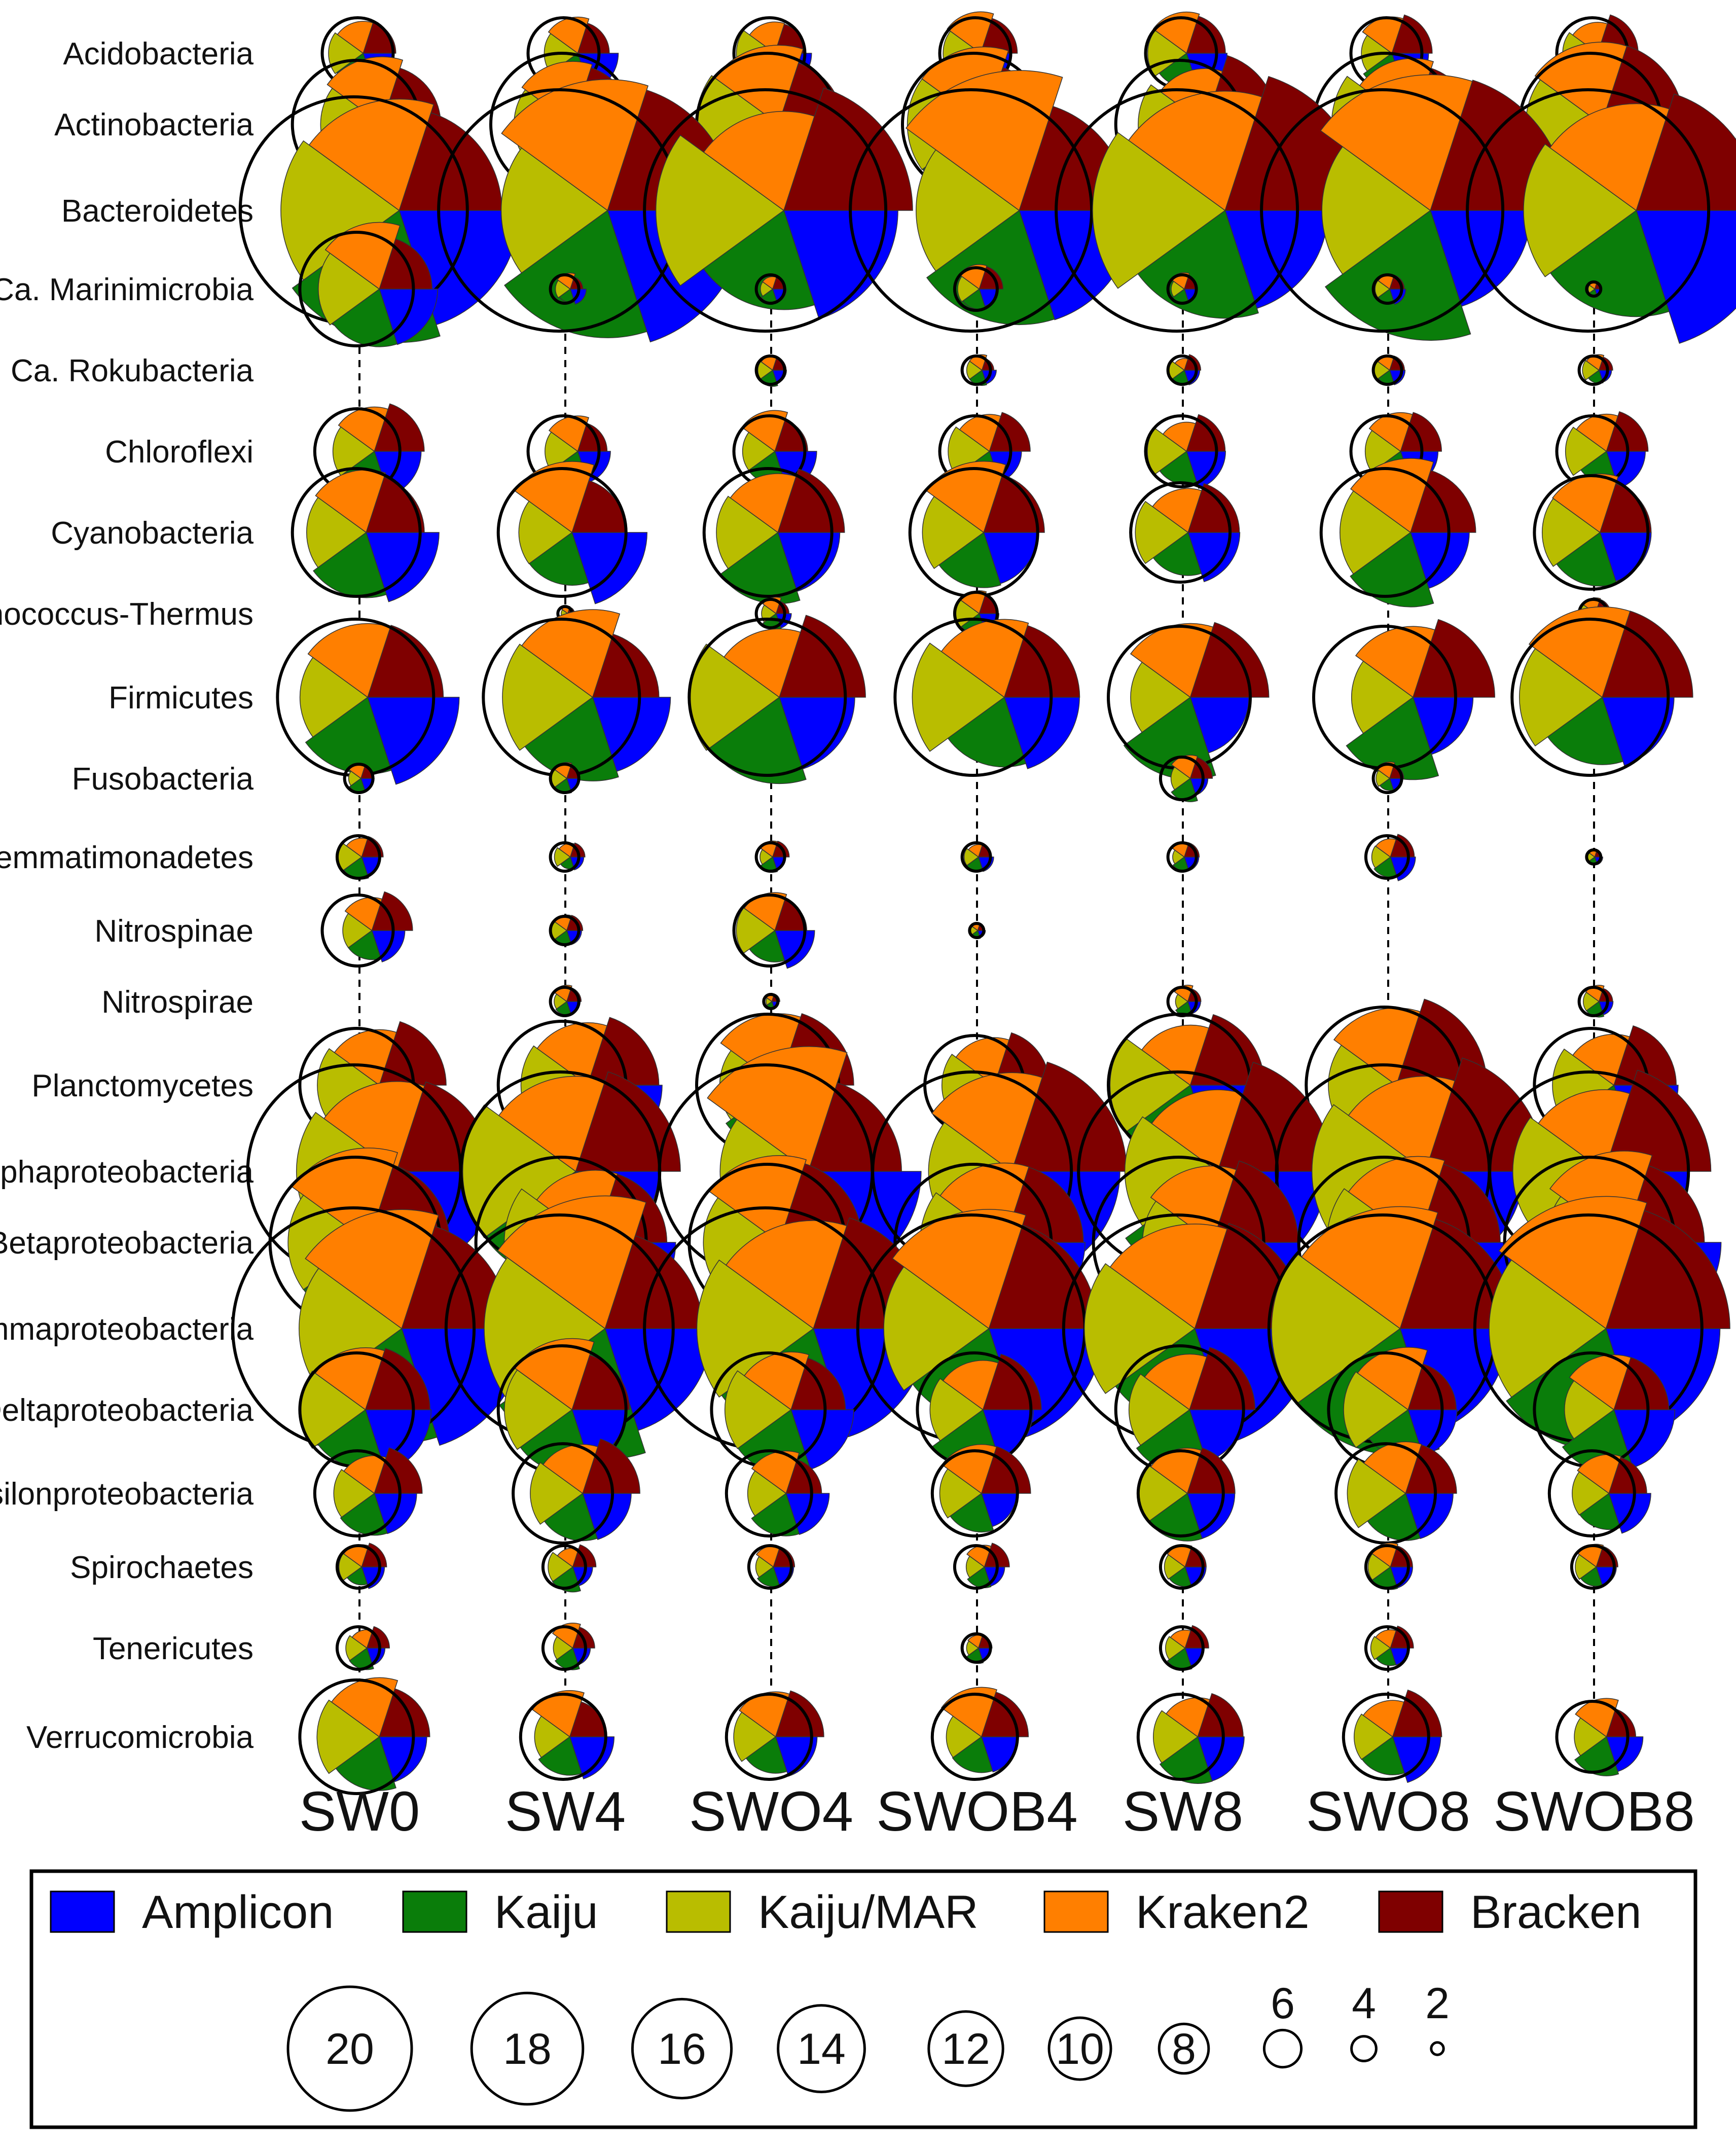  I want to click on slice-kaiju-mar-cyanobacteria-swo8, so click(1376, 533).